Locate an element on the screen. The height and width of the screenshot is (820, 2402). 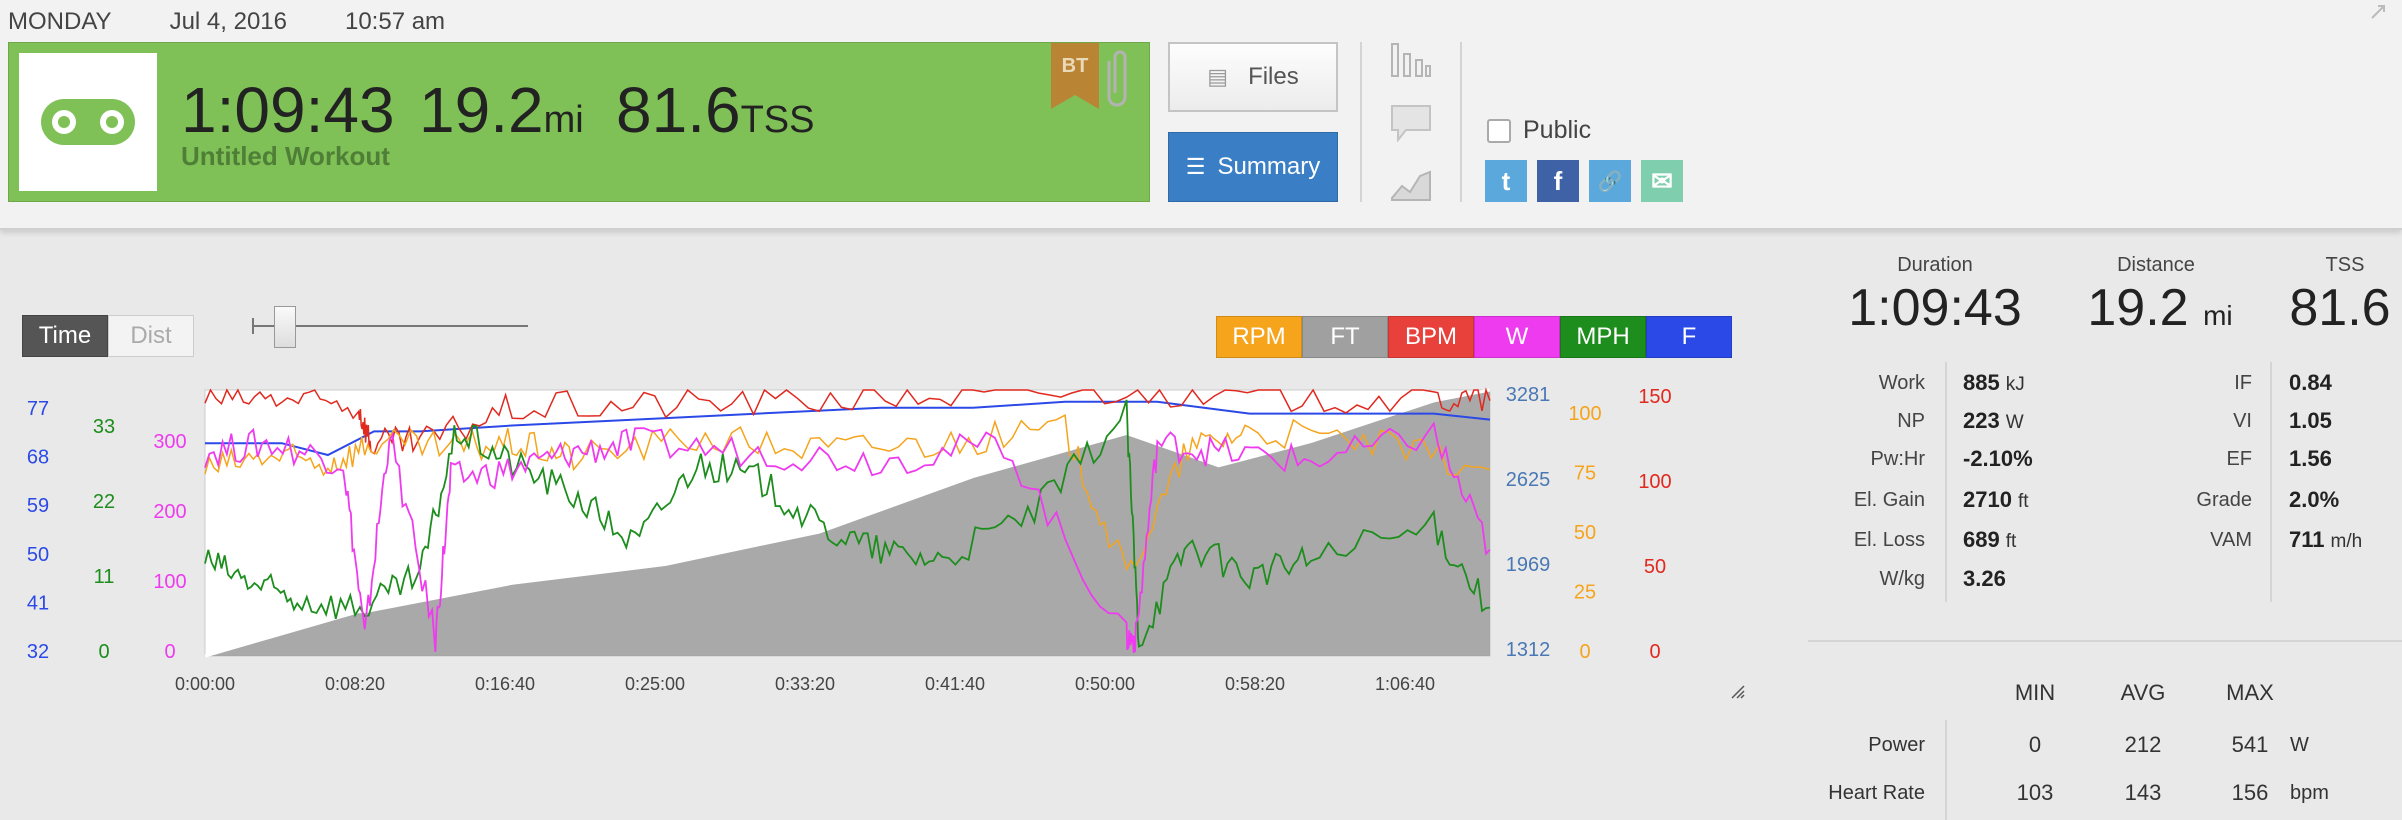
x-tick-label: 0:33:20 is located at coordinates (805, 684).